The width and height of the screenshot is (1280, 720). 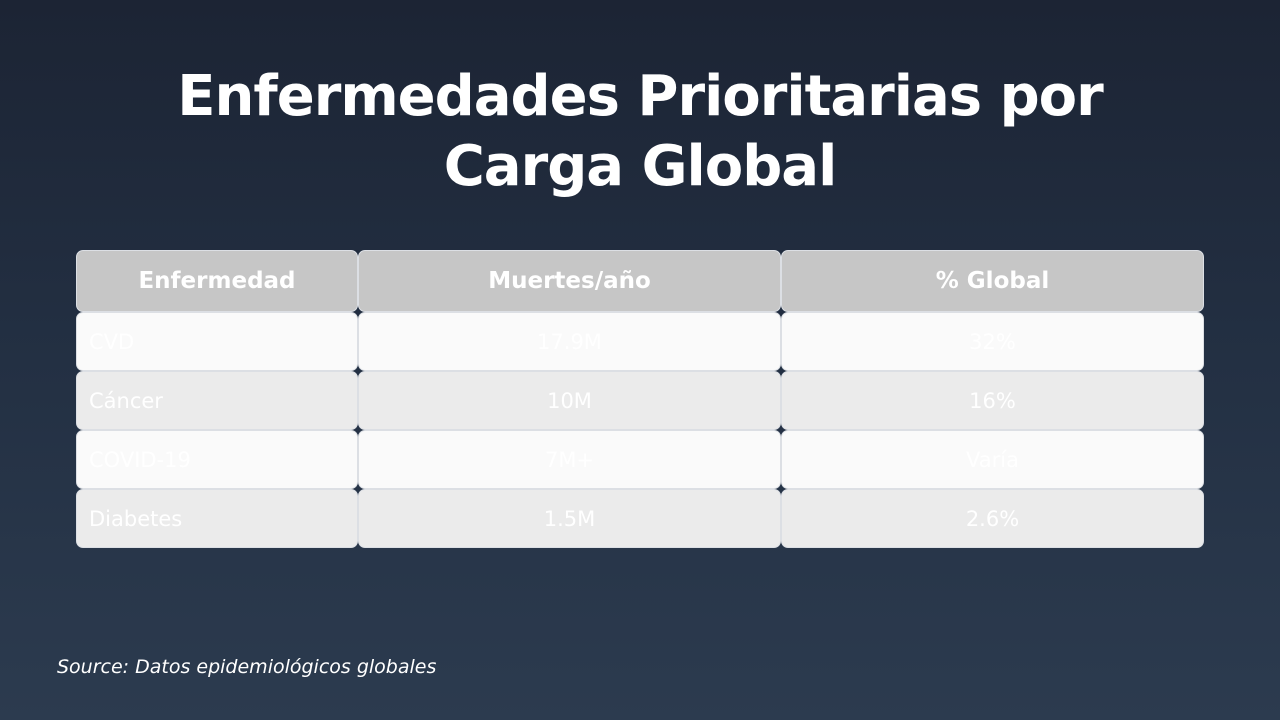 I want to click on table-row-1-percent: 32%, so click(x=992, y=341).